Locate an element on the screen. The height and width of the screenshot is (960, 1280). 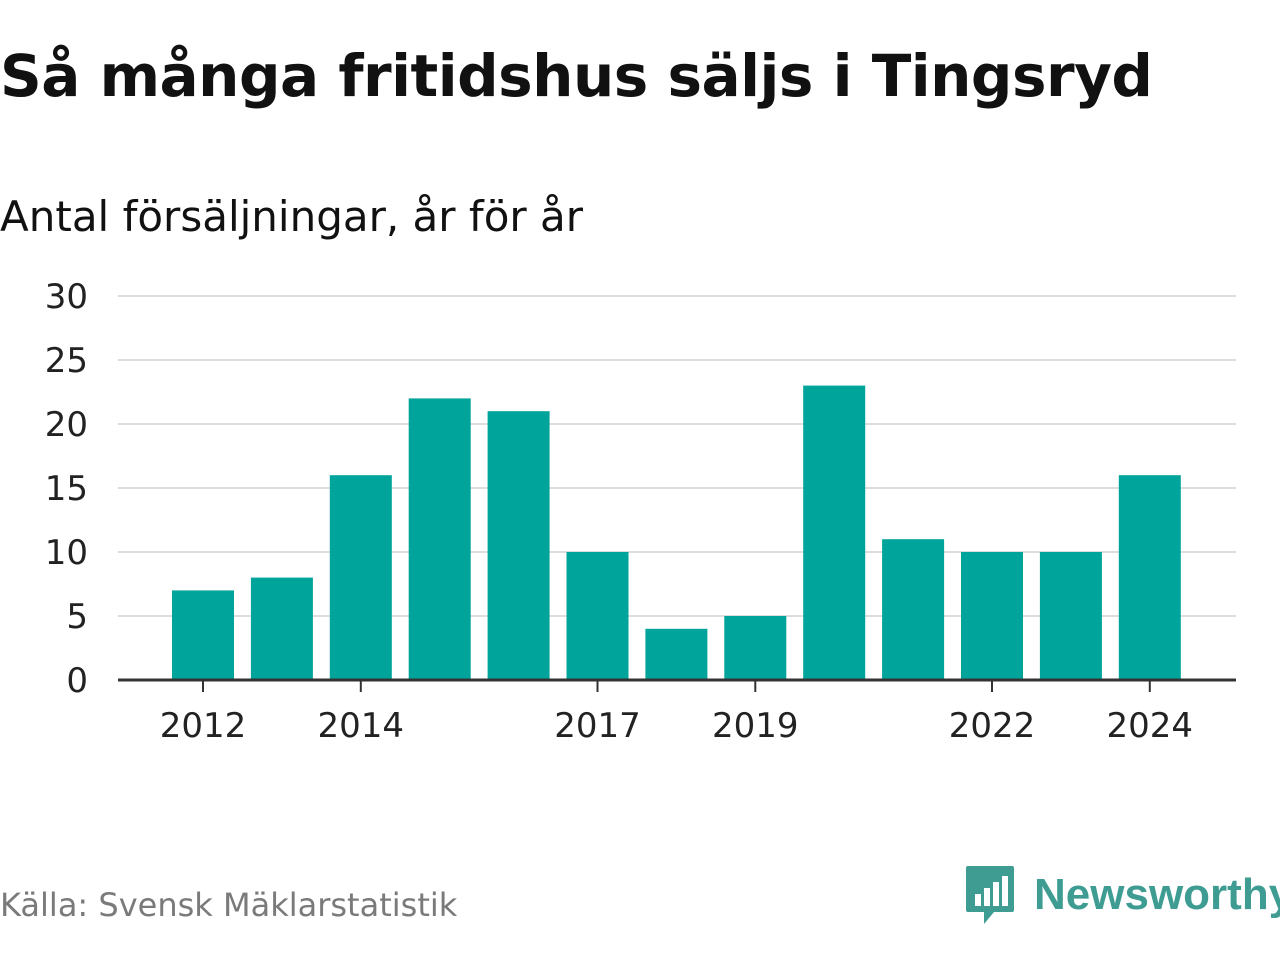
chart-subtitle: Antal försäljningar, år för år is located at coordinates (292, 216).